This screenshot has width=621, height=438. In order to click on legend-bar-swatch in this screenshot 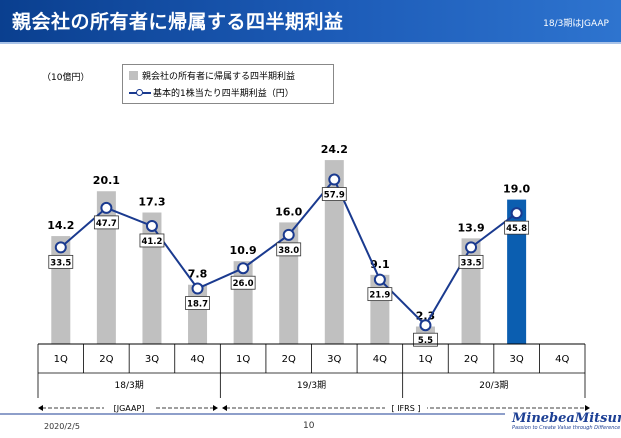, I will do `click(133, 75)`.